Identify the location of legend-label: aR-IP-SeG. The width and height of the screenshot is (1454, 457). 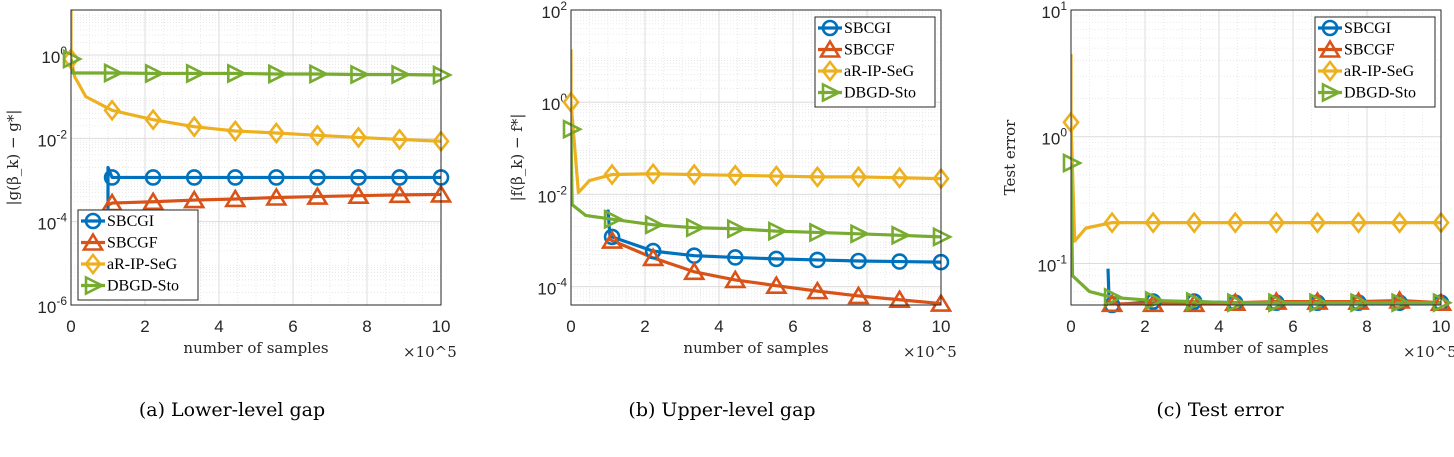
(142, 264).